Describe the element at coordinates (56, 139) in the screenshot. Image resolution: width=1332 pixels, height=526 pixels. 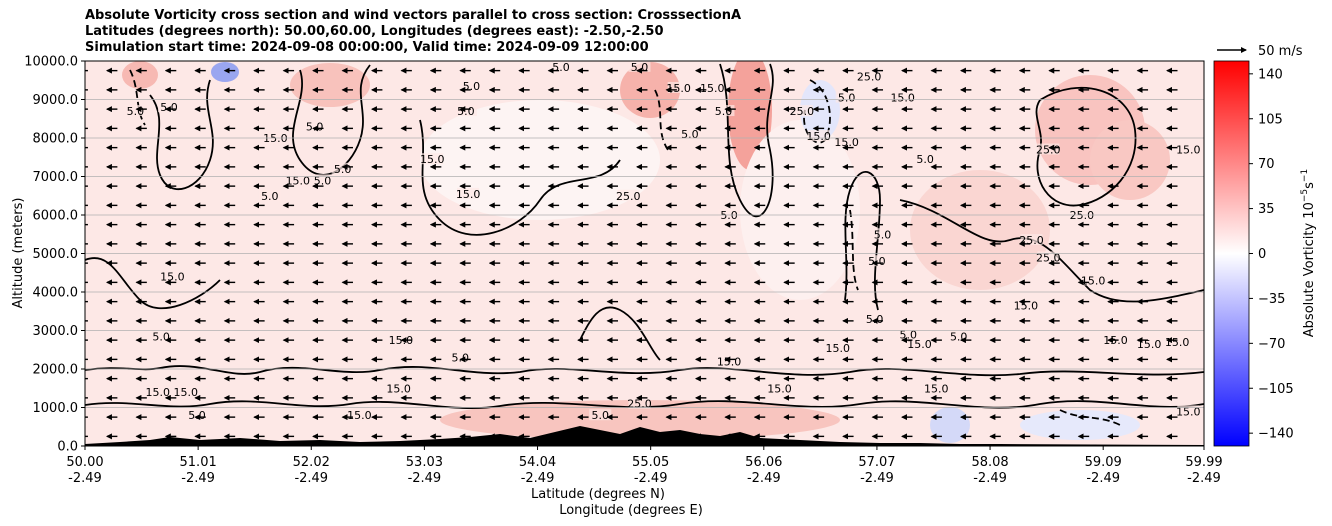
I see `y-tick-label: 8000.0` at that location.